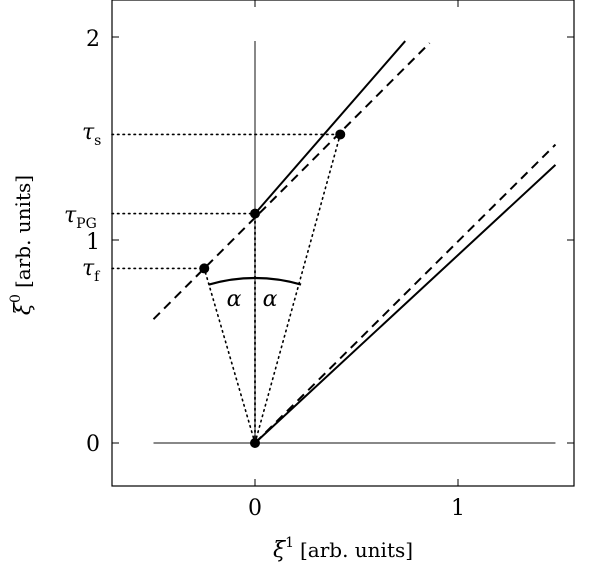 This screenshot has height=570, width=595. I want to click on tau-s-point, so click(340, 134).